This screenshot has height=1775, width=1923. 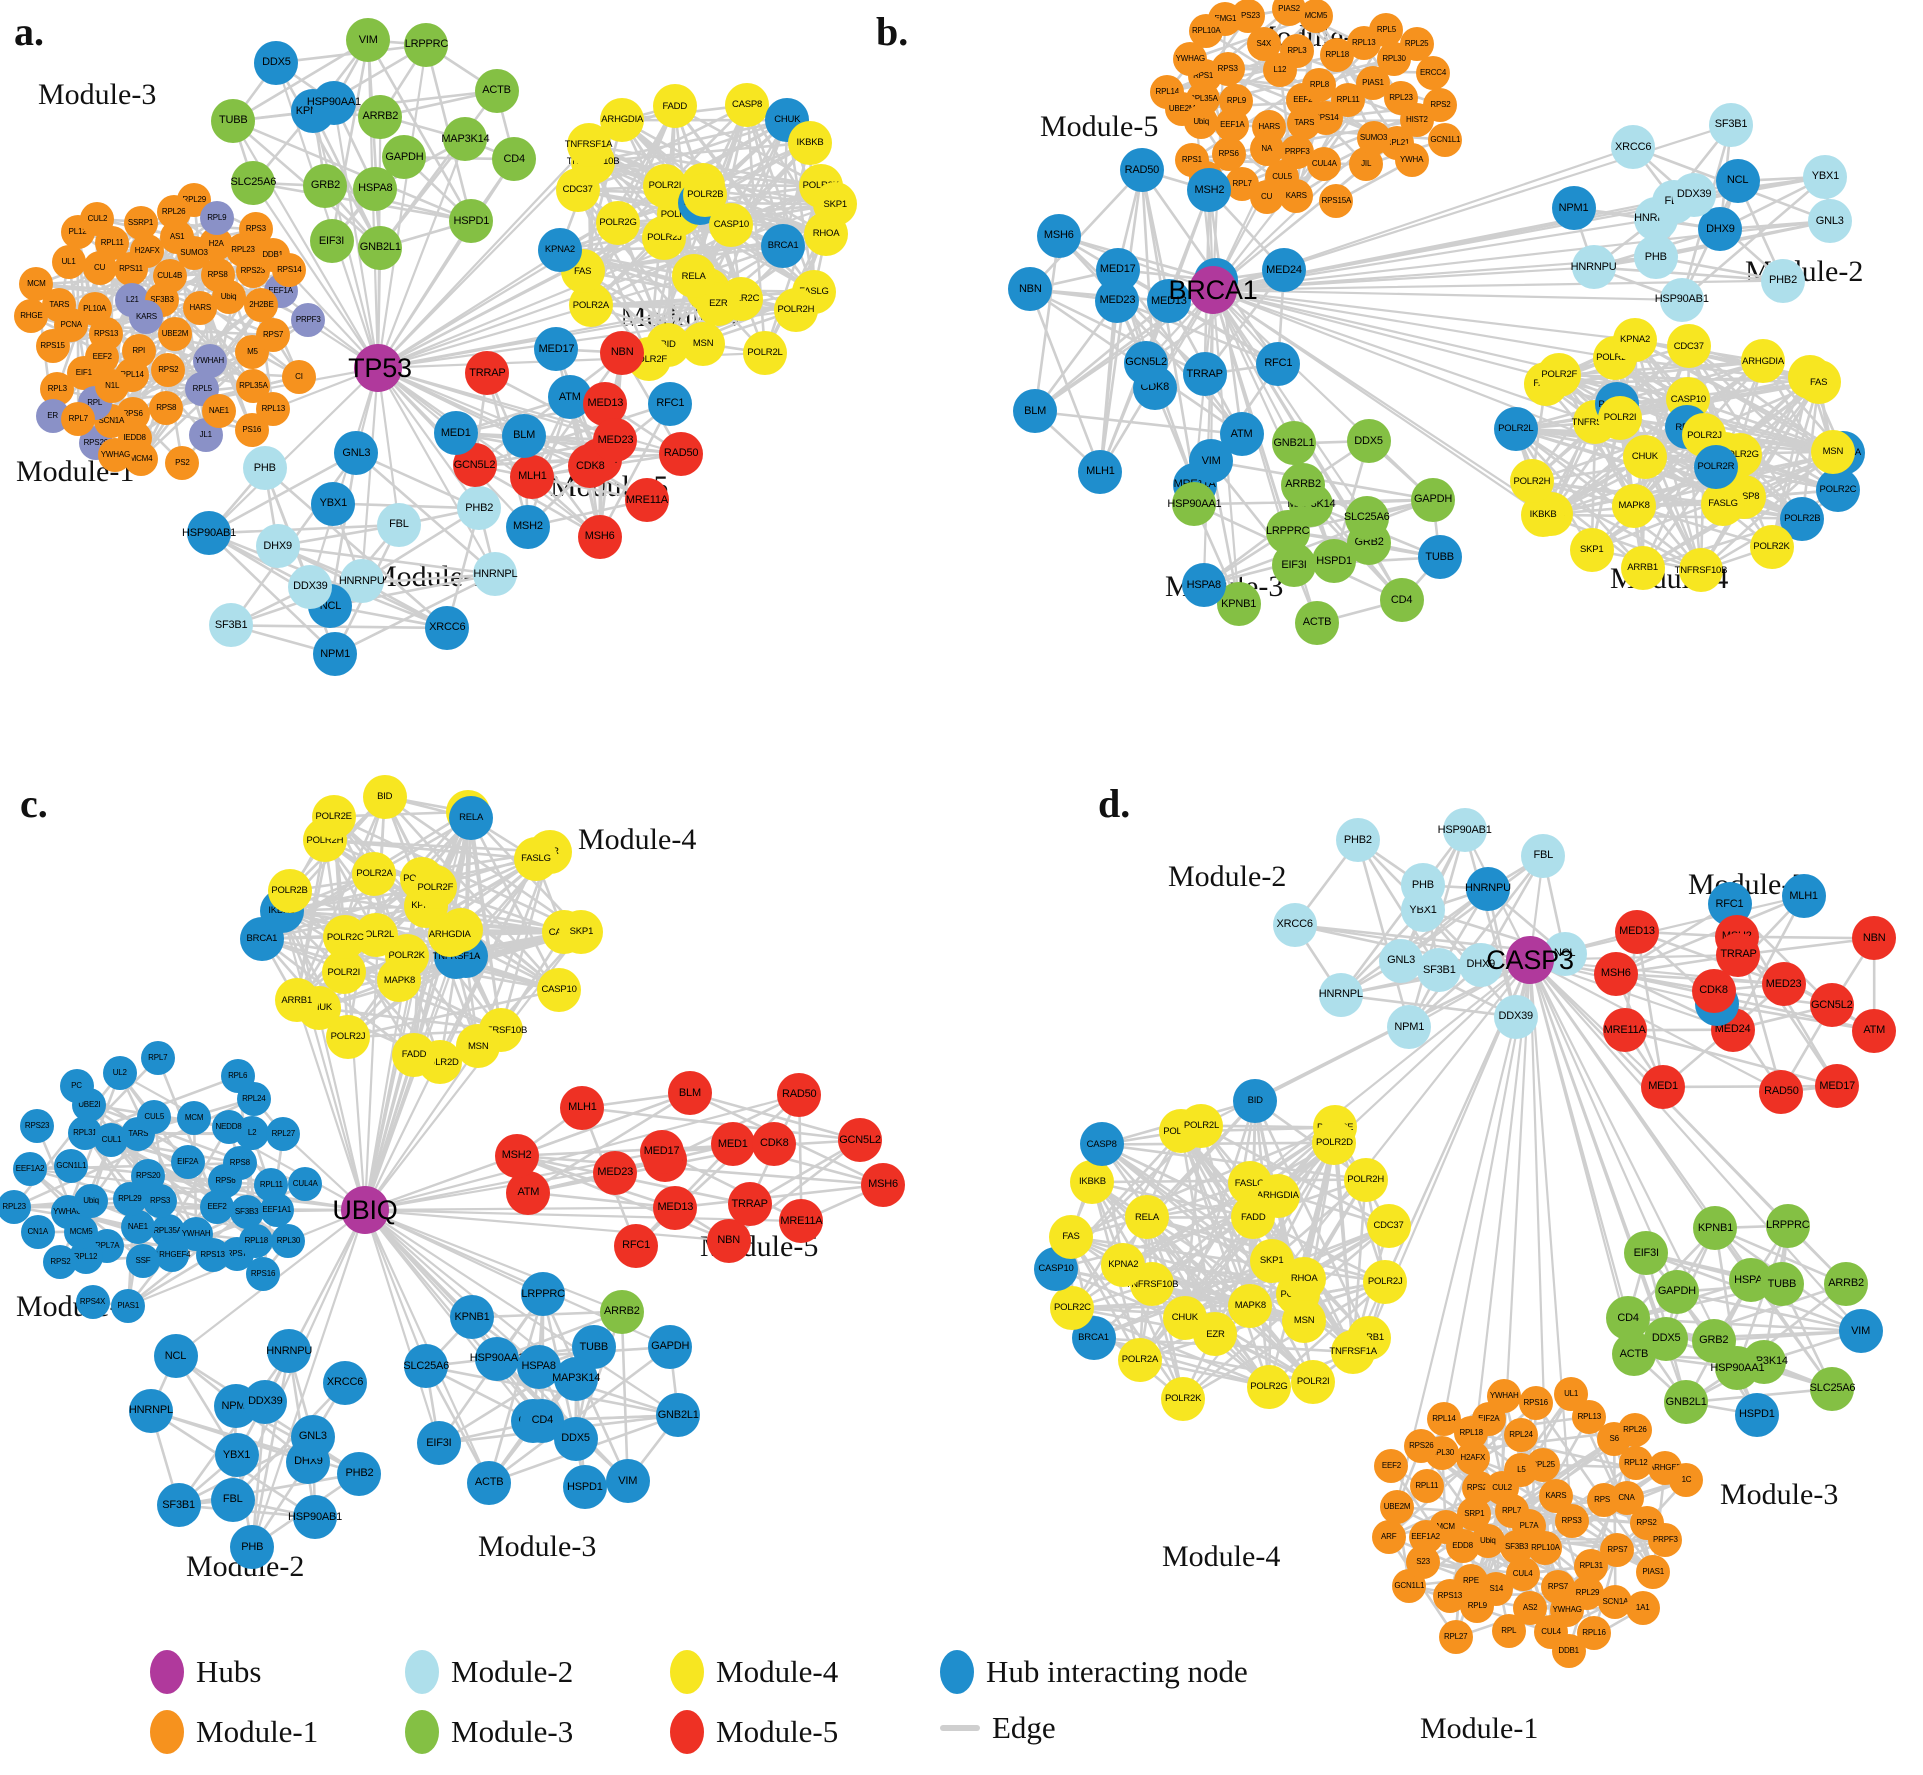 I want to click on network-node: RPL26, so click(x=1634, y=1430).